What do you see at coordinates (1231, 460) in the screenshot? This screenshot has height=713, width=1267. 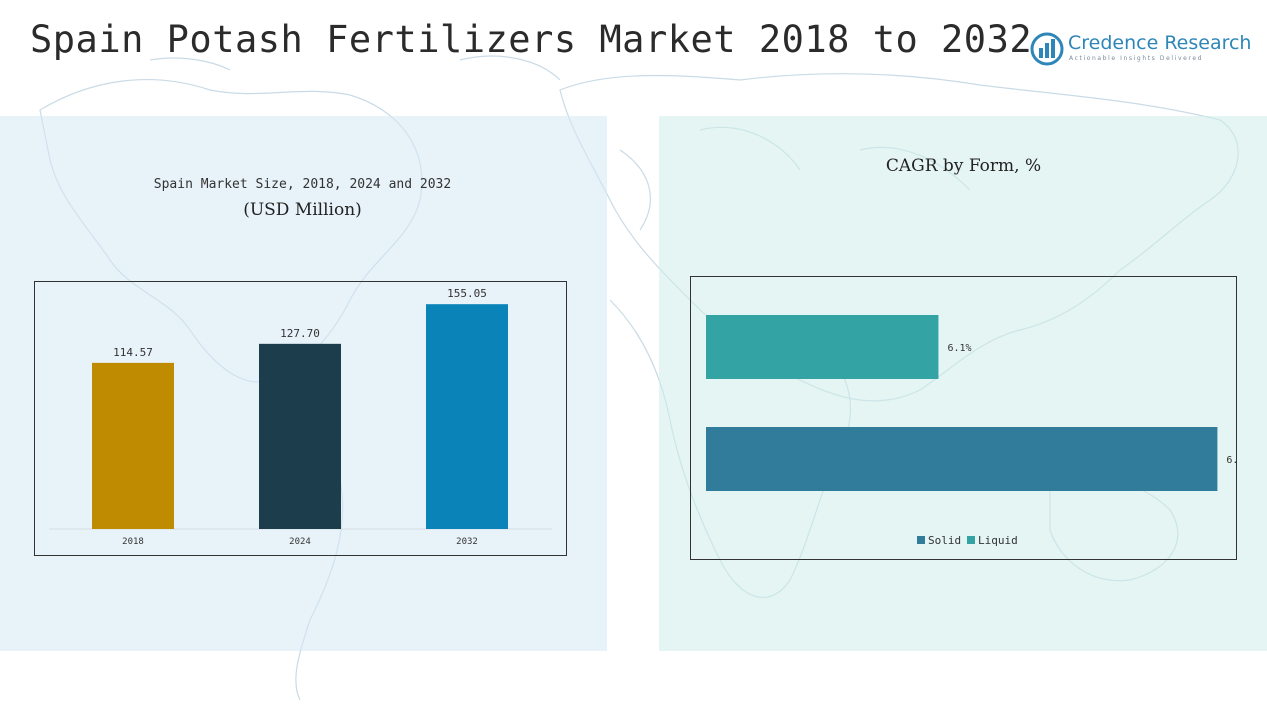 I see `data-label-solid: 6.4%` at bounding box center [1231, 460].